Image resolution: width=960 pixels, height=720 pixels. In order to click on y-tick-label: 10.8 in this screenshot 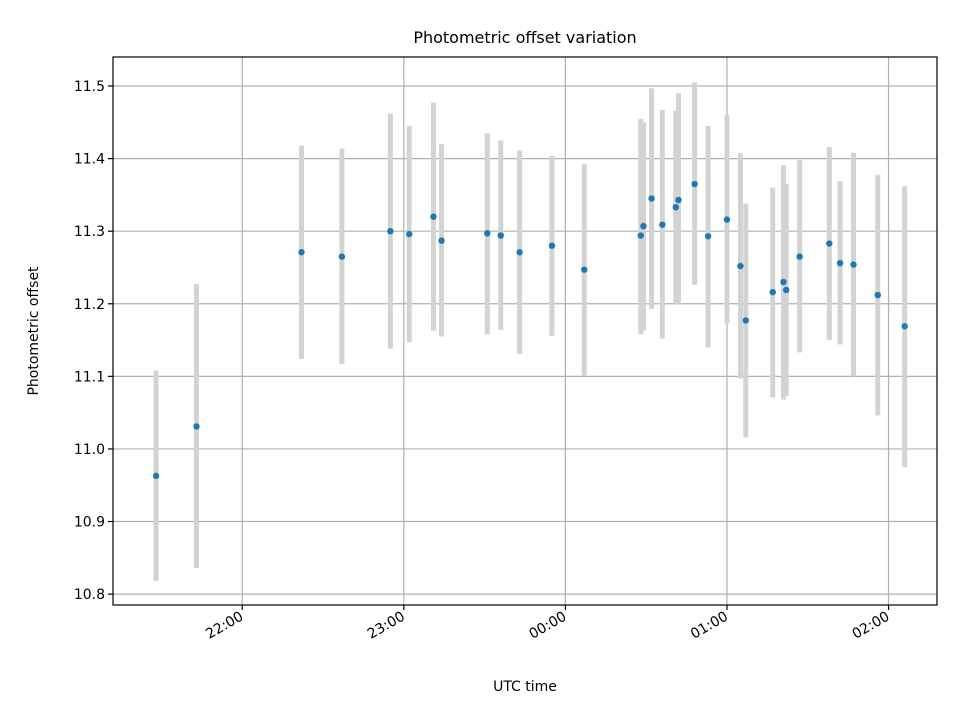, I will do `click(89, 595)`.